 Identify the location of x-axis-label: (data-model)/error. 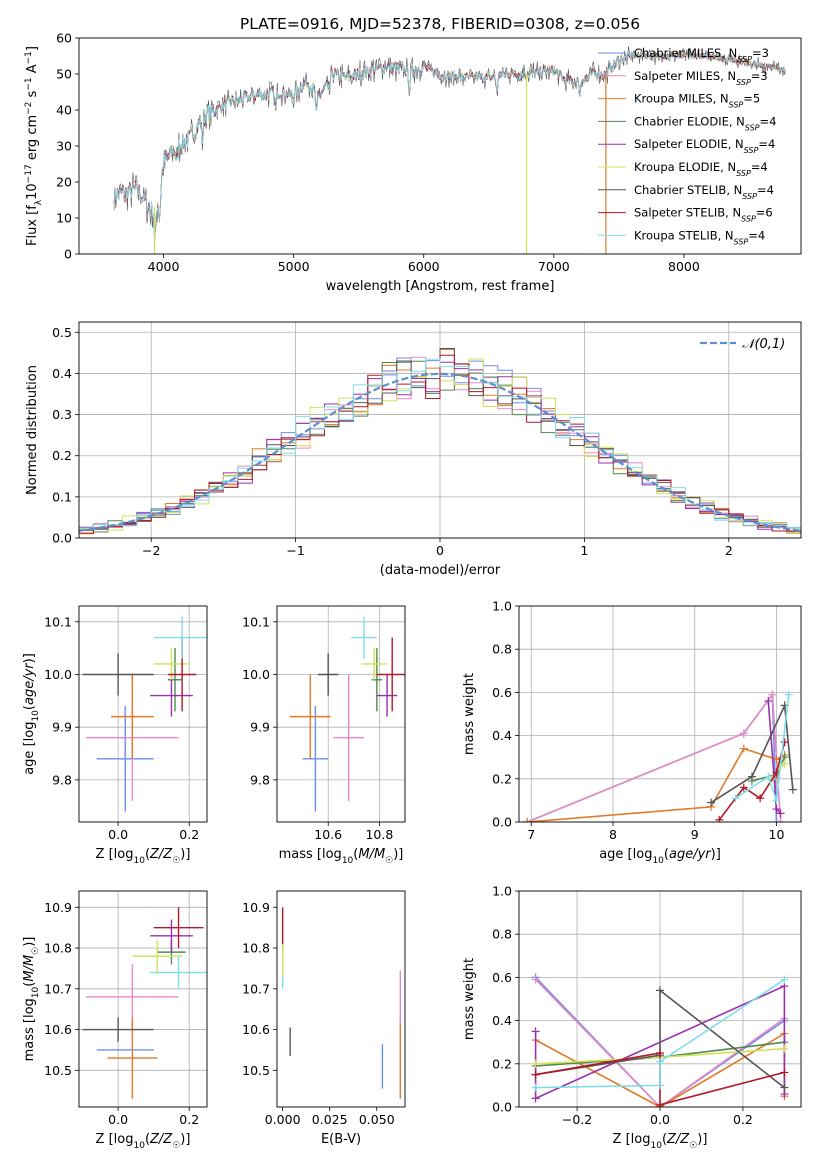
(440, 570).